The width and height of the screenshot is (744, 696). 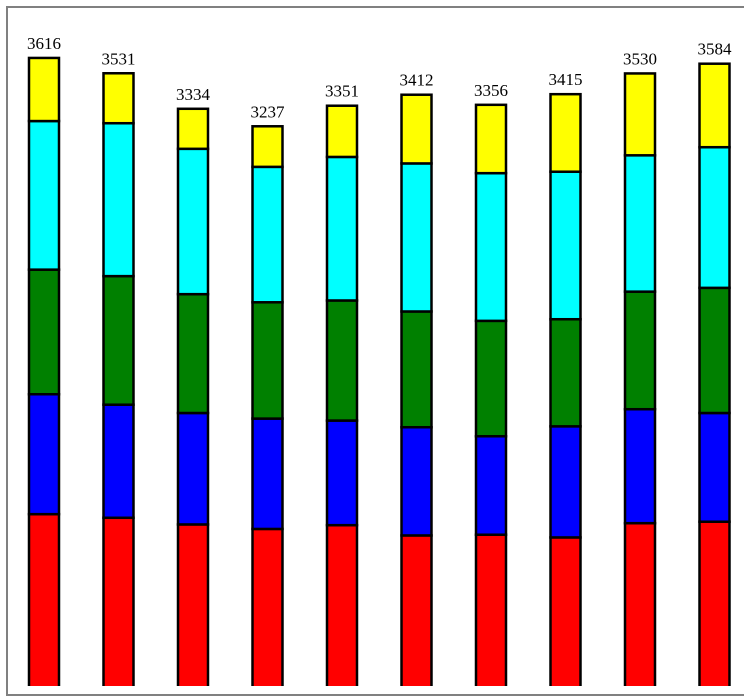 I want to click on total-label-2: 3531, so click(x=119, y=58).